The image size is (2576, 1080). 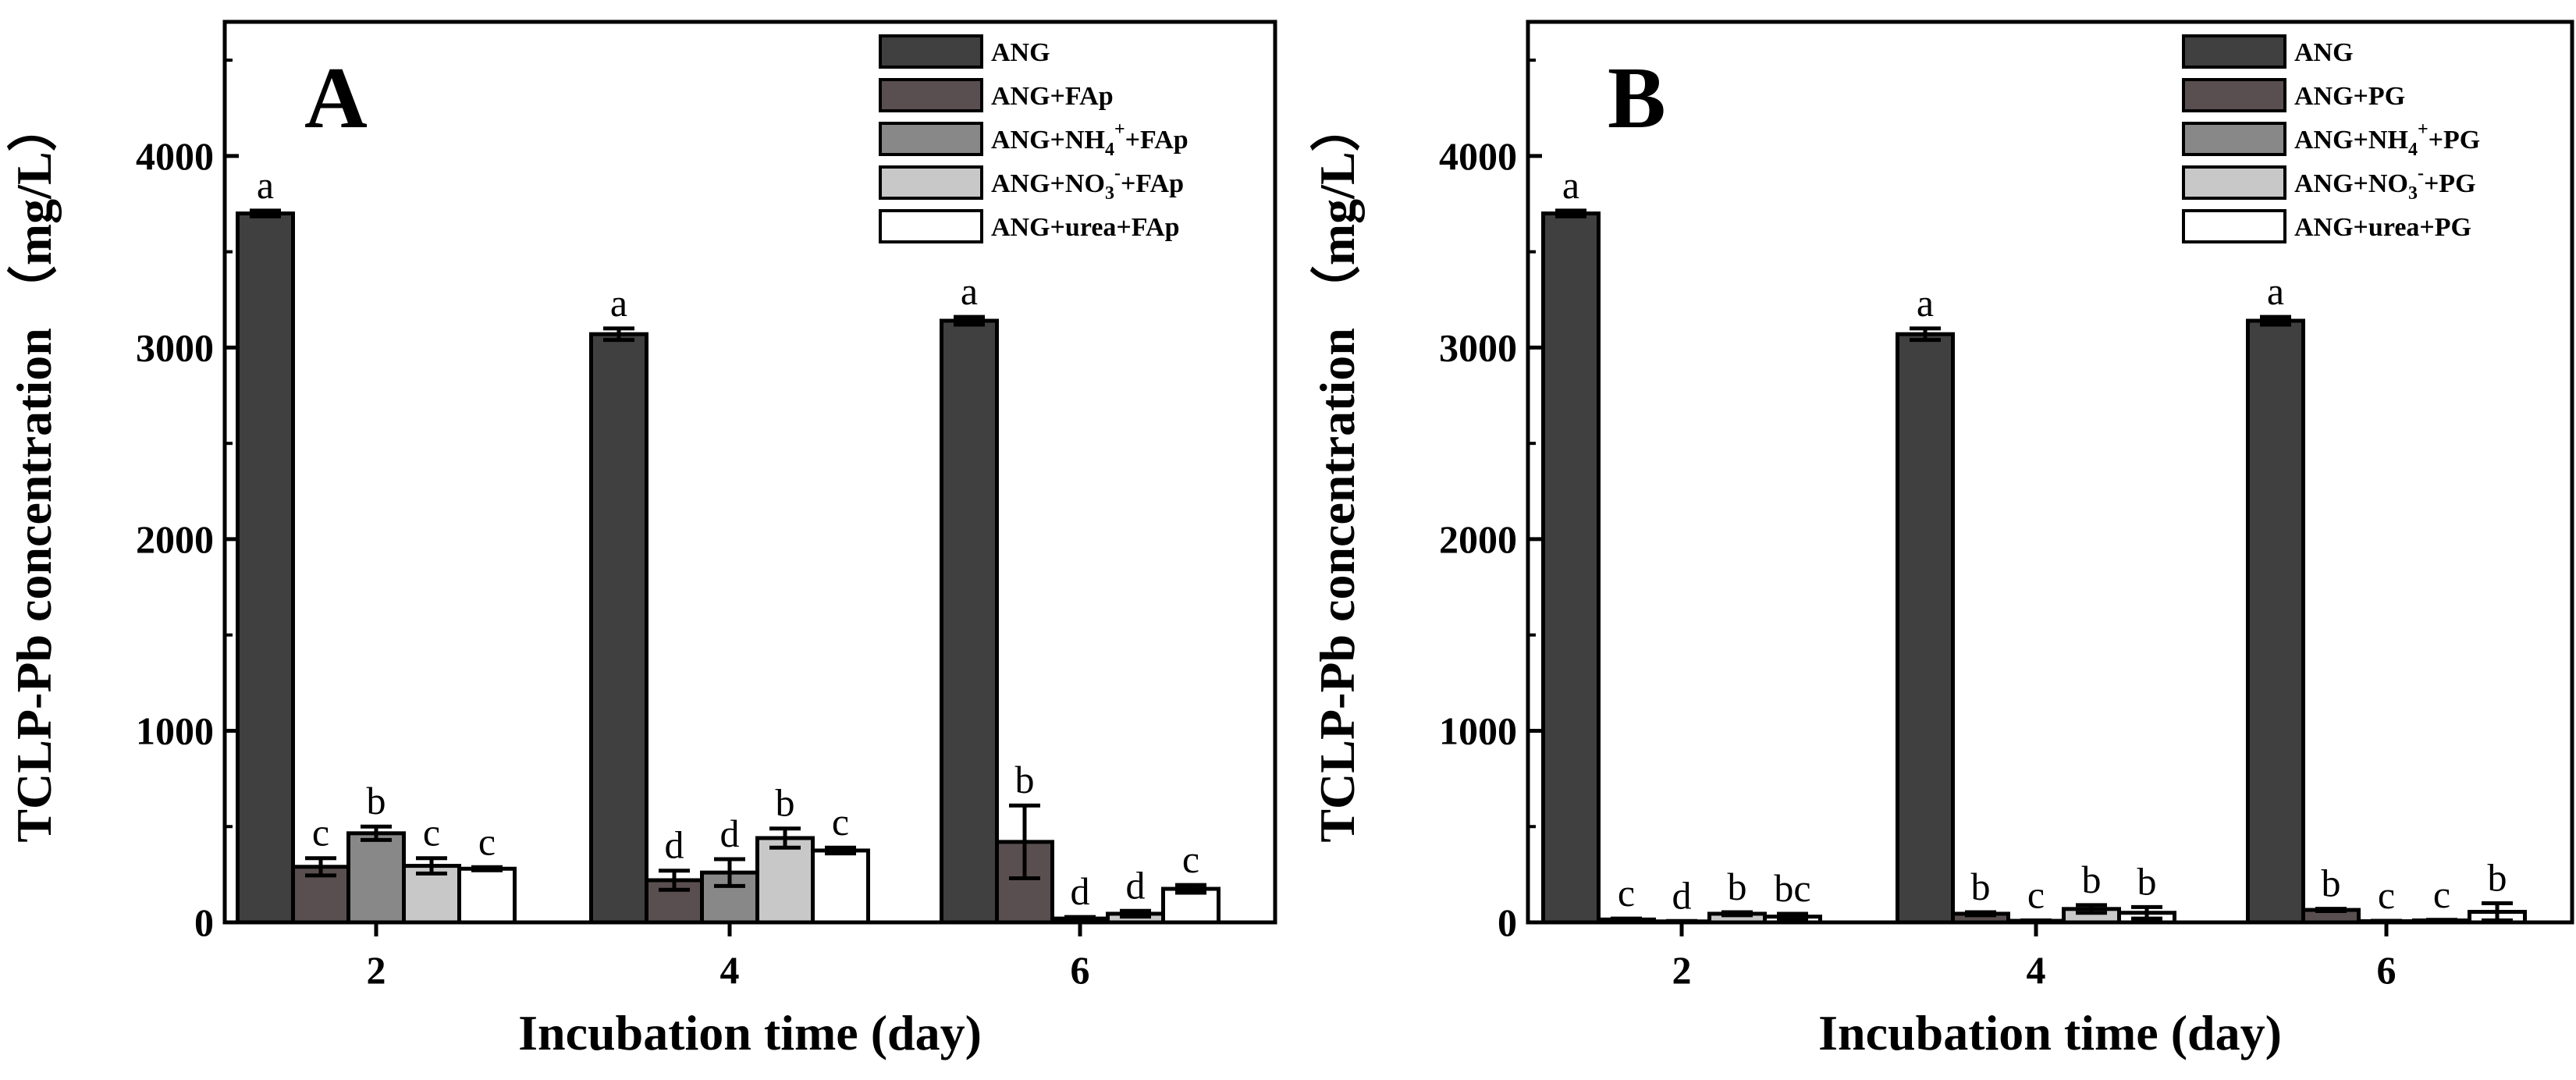 I want to click on legend-label: ANG+NH4++FAp, so click(x=1090, y=139).